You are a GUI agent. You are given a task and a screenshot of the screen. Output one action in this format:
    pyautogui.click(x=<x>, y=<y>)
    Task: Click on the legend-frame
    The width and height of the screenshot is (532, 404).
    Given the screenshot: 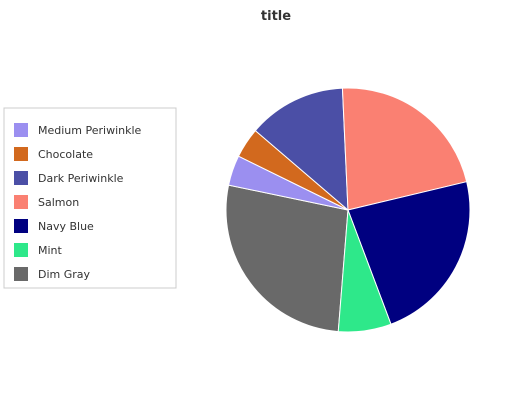 What is the action you would take?
    pyautogui.click(x=90, y=198)
    